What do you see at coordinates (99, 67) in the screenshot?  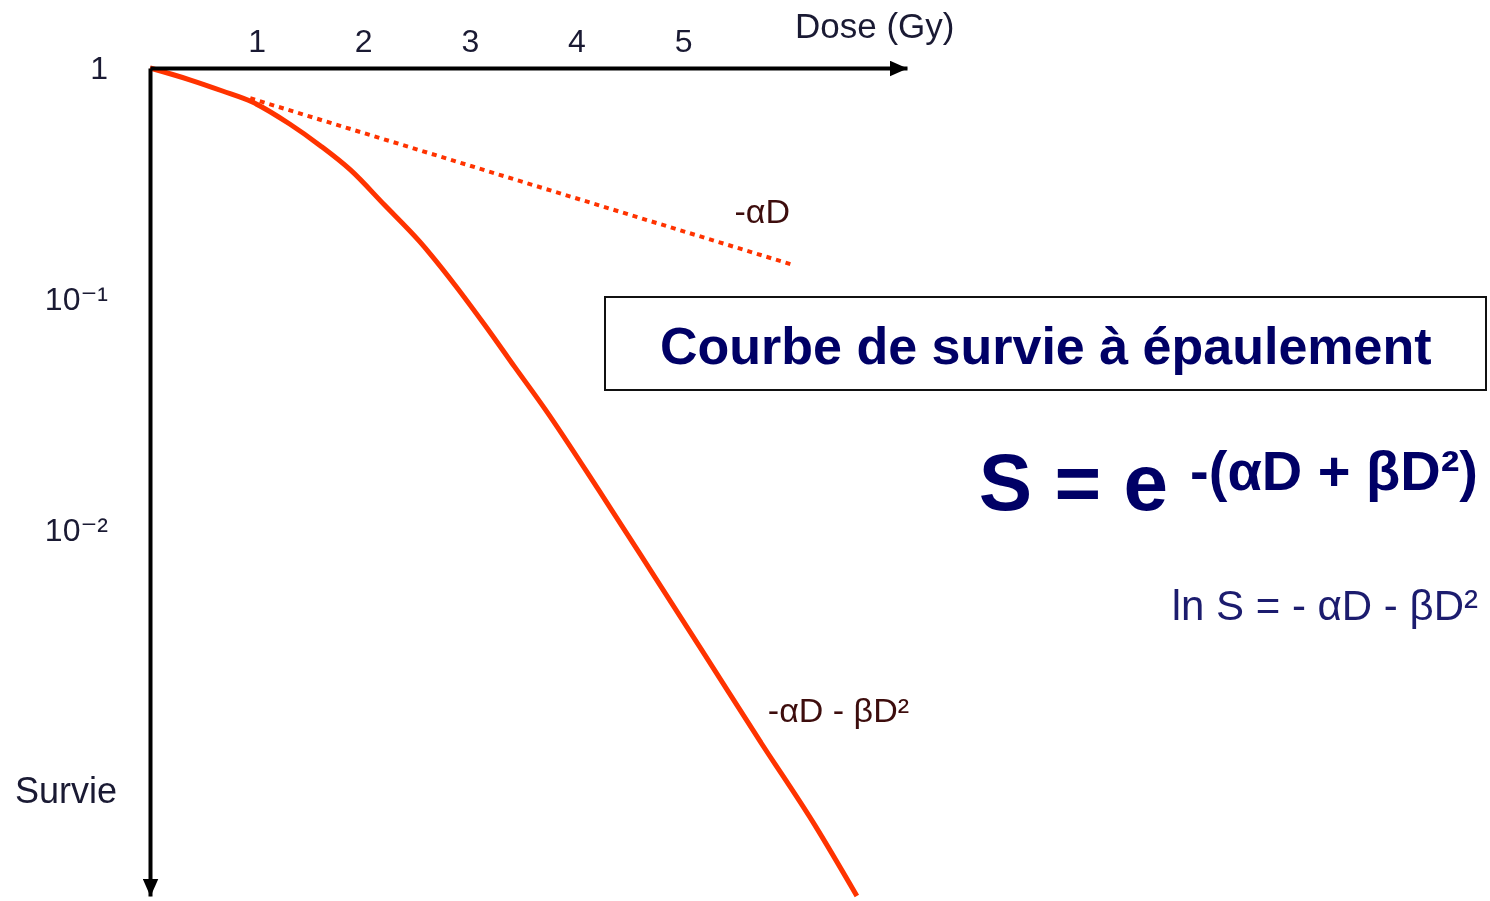 I see `y-tick-label: 1` at bounding box center [99, 67].